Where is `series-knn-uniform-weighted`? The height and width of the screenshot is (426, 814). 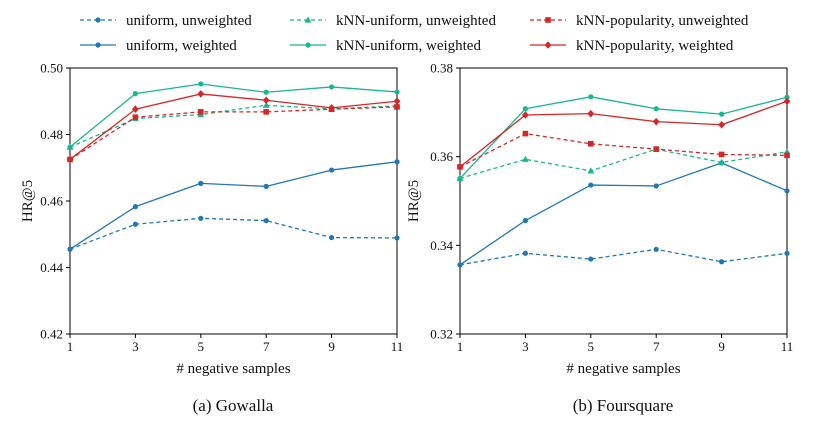
series-knn-uniform-weighted is located at coordinates (623, 137).